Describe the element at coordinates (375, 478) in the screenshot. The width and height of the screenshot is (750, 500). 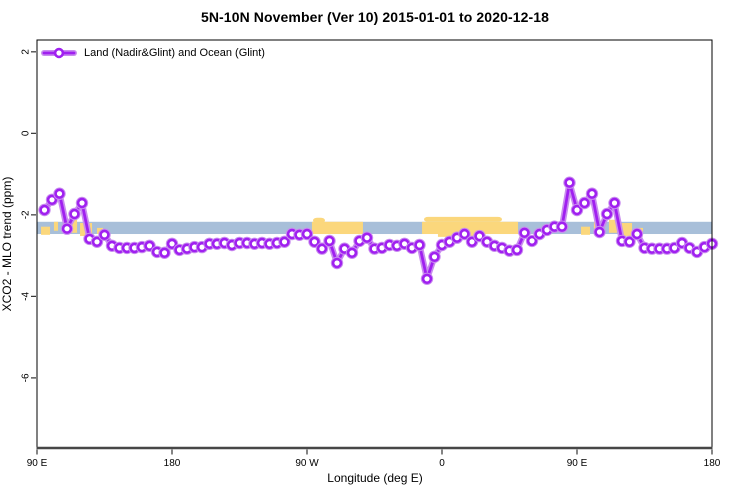
I see `x-axis-label: Longitude (deg E)` at that location.